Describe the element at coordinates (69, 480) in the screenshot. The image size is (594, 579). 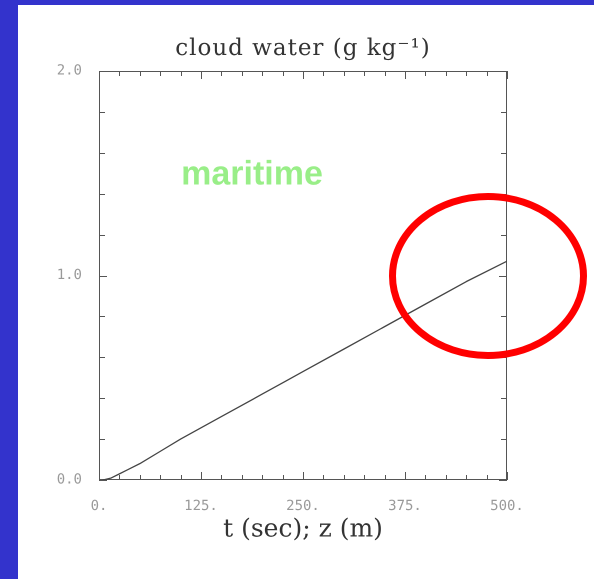
I see `y-tick-label: 0.0` at that location.